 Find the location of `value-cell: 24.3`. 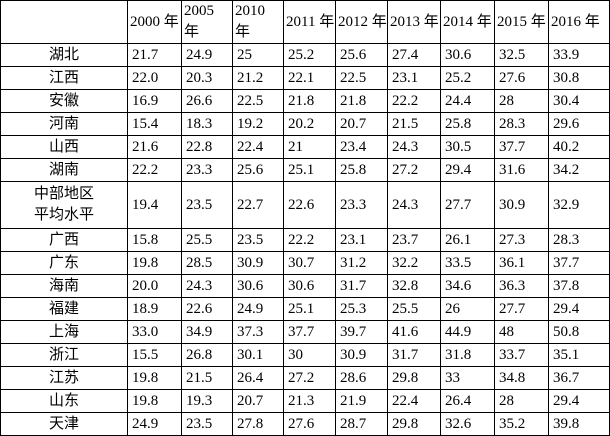

value-cell: 24.3 is located at coordinates (414, 205).